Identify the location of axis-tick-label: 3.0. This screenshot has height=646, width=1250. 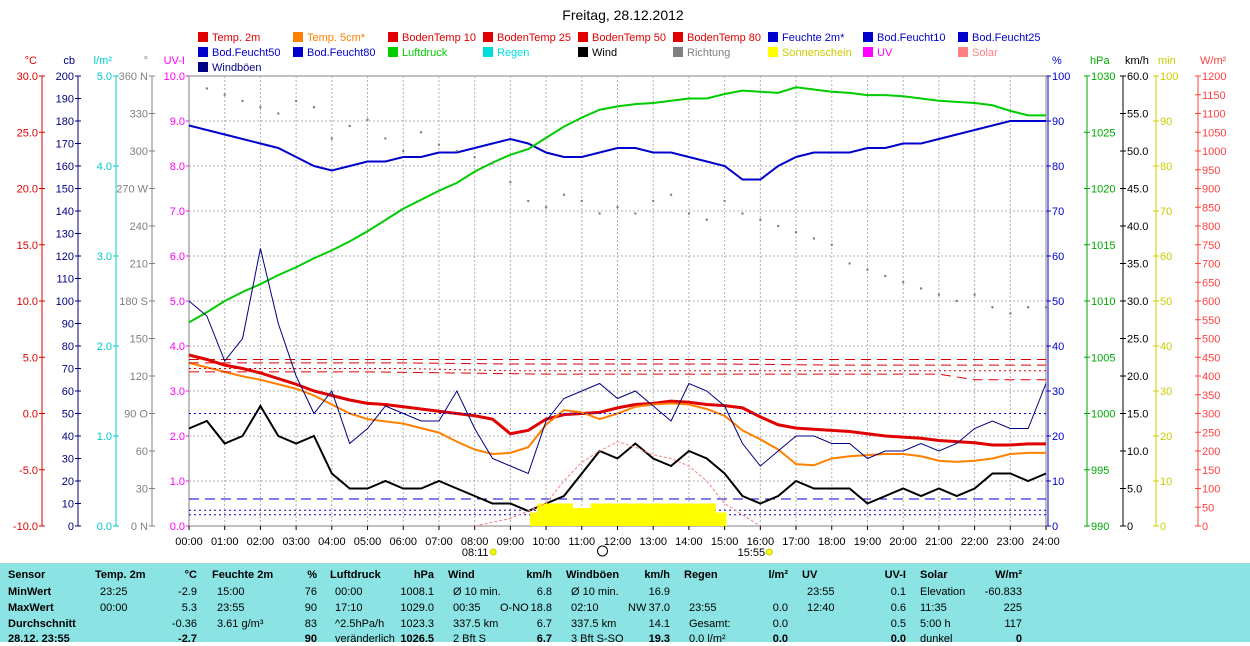
(177, 392).